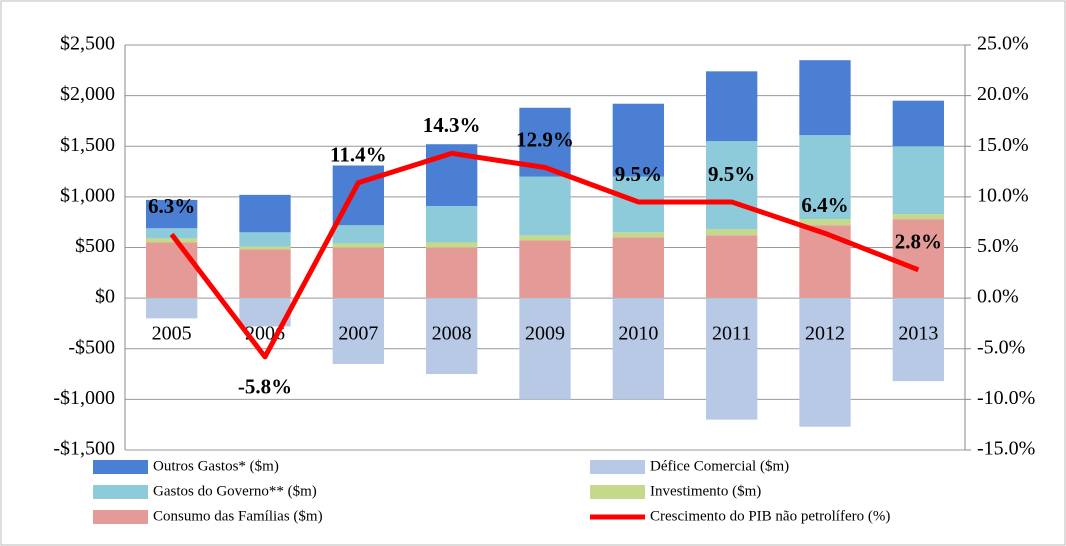 This screenshot has height=546, width=1066. What do you see at coordinates (918, 242) in the screenshot?
I see `data-label: 2.8%` at bounding box center [918, 242].